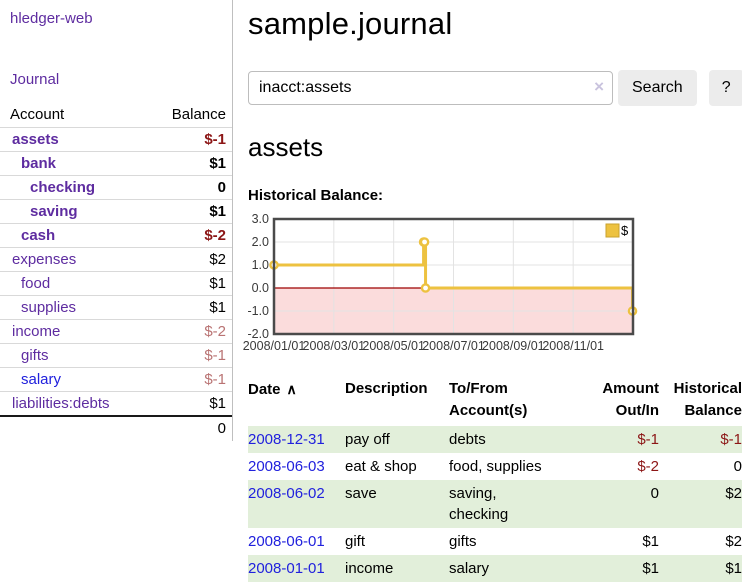 The height and width of the screenshot is (582, 742). What do you see at coordinates (198, 114) in the screenshot?
I see `accounts-header-balance: Balance` at bounding box center [198, 114].